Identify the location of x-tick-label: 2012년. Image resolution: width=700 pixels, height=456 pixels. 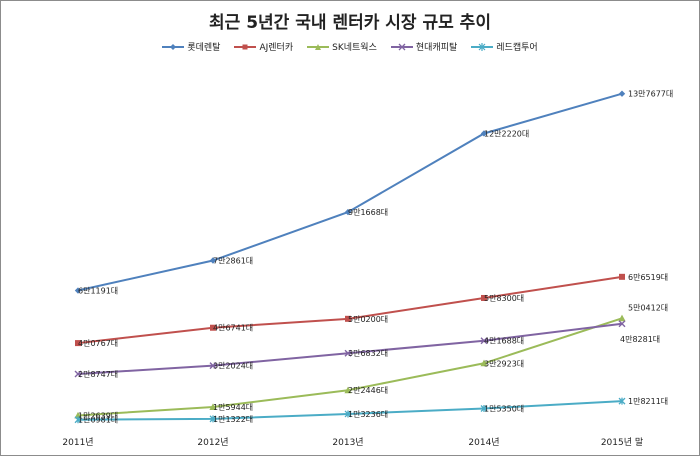
(212, 442).